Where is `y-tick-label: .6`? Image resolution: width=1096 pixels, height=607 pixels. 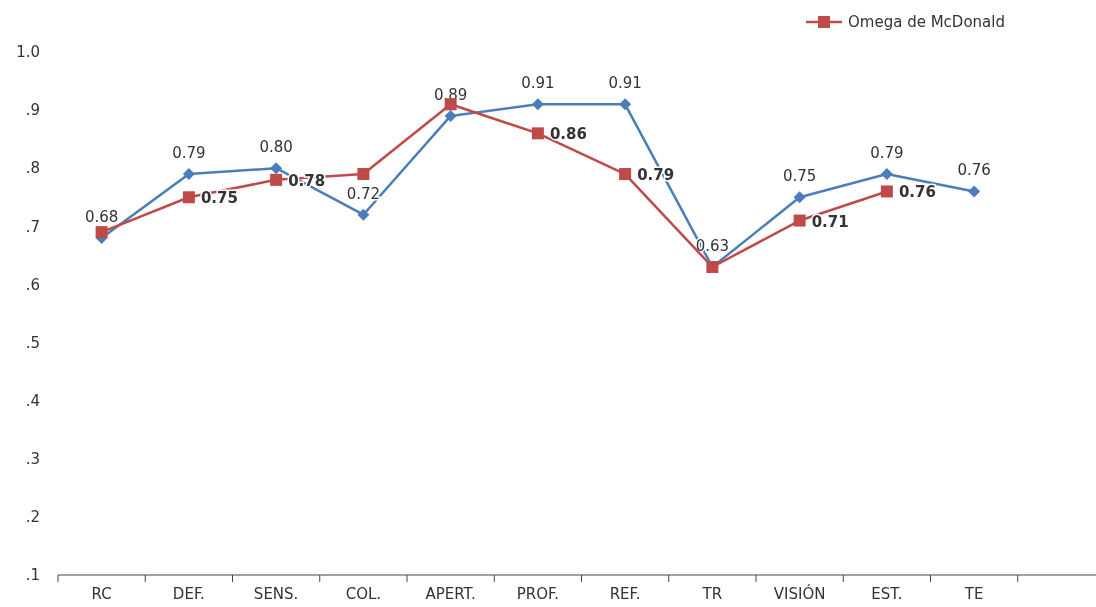
y-tick-label: .6 is located at coordinates (32, 284).